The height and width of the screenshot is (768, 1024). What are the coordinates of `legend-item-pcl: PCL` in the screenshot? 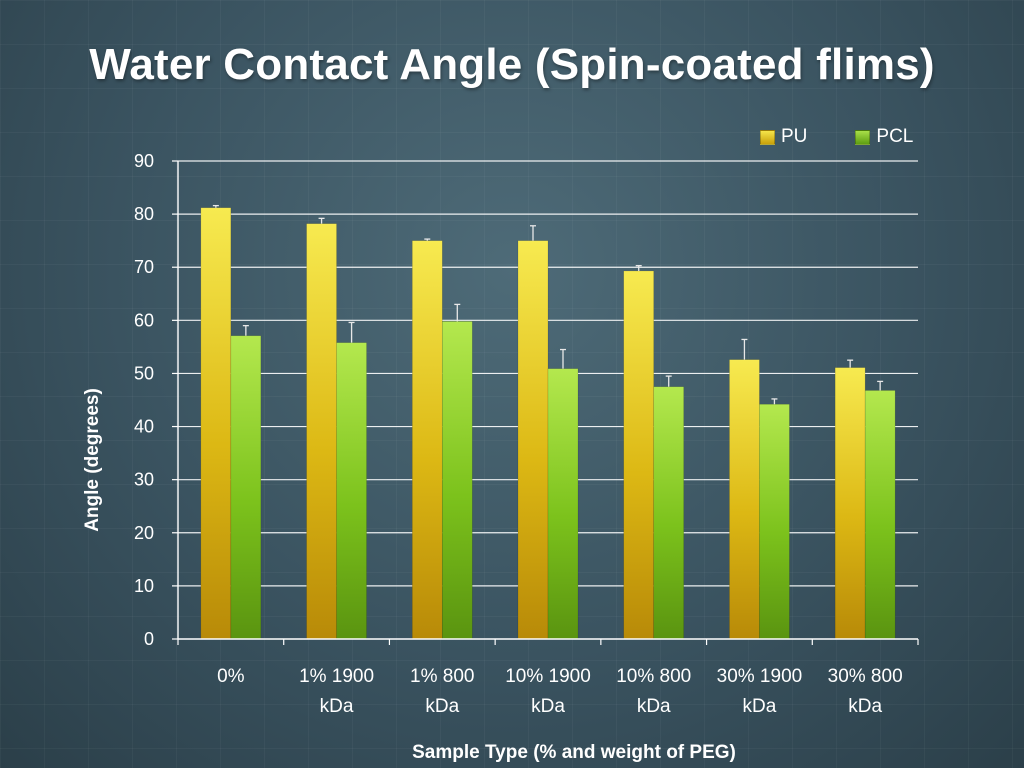 It's located at (884, 137).